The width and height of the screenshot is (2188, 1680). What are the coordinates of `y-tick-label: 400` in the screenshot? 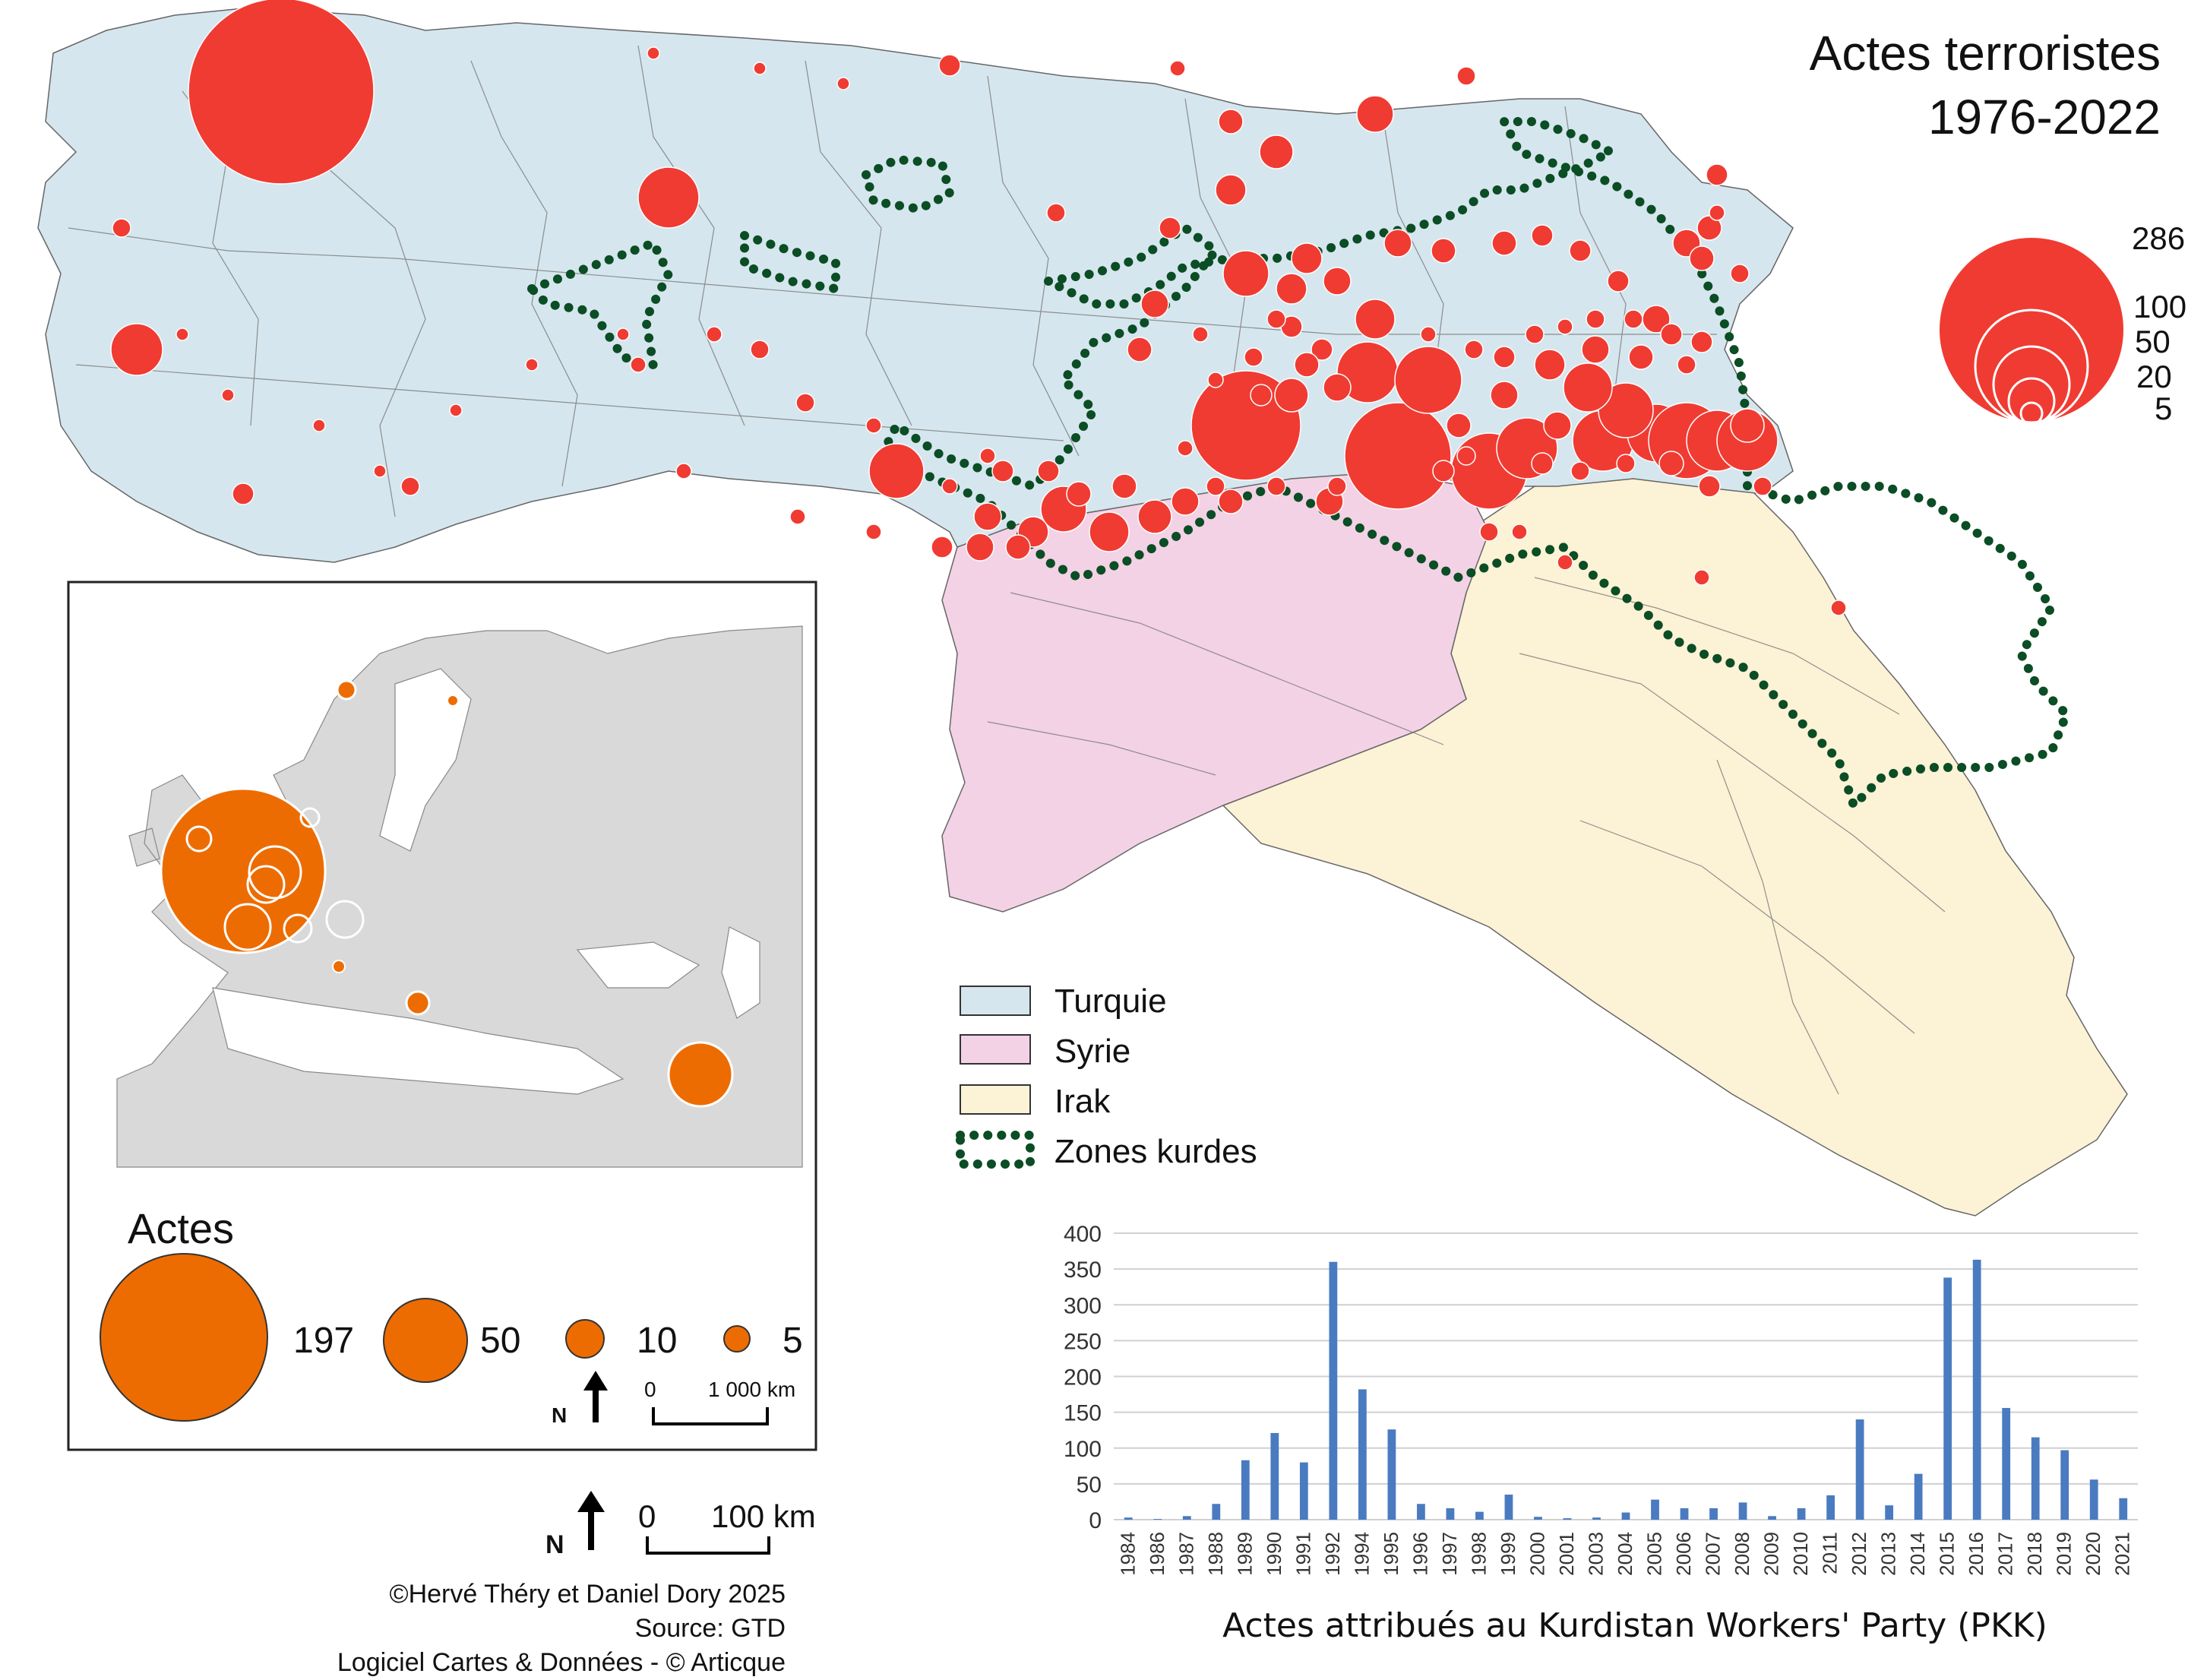 It's located at (1083, 1234).